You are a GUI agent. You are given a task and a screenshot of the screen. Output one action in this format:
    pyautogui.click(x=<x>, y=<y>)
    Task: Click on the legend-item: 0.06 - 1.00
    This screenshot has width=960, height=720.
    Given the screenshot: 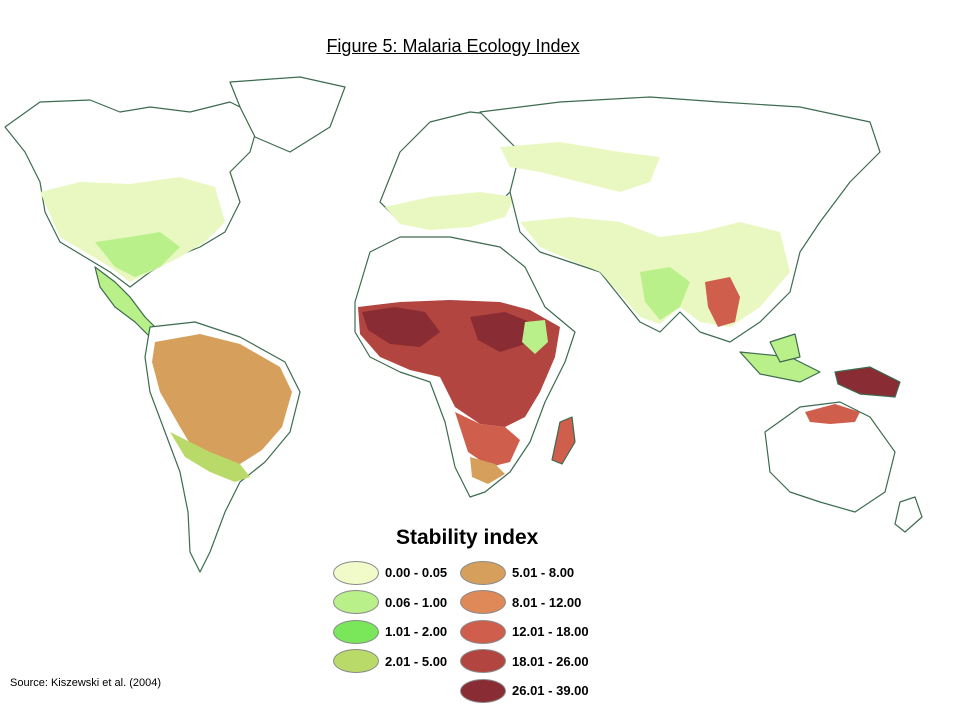 What is the action you would take?
    pyautogui.click(x=390, y=603)
    